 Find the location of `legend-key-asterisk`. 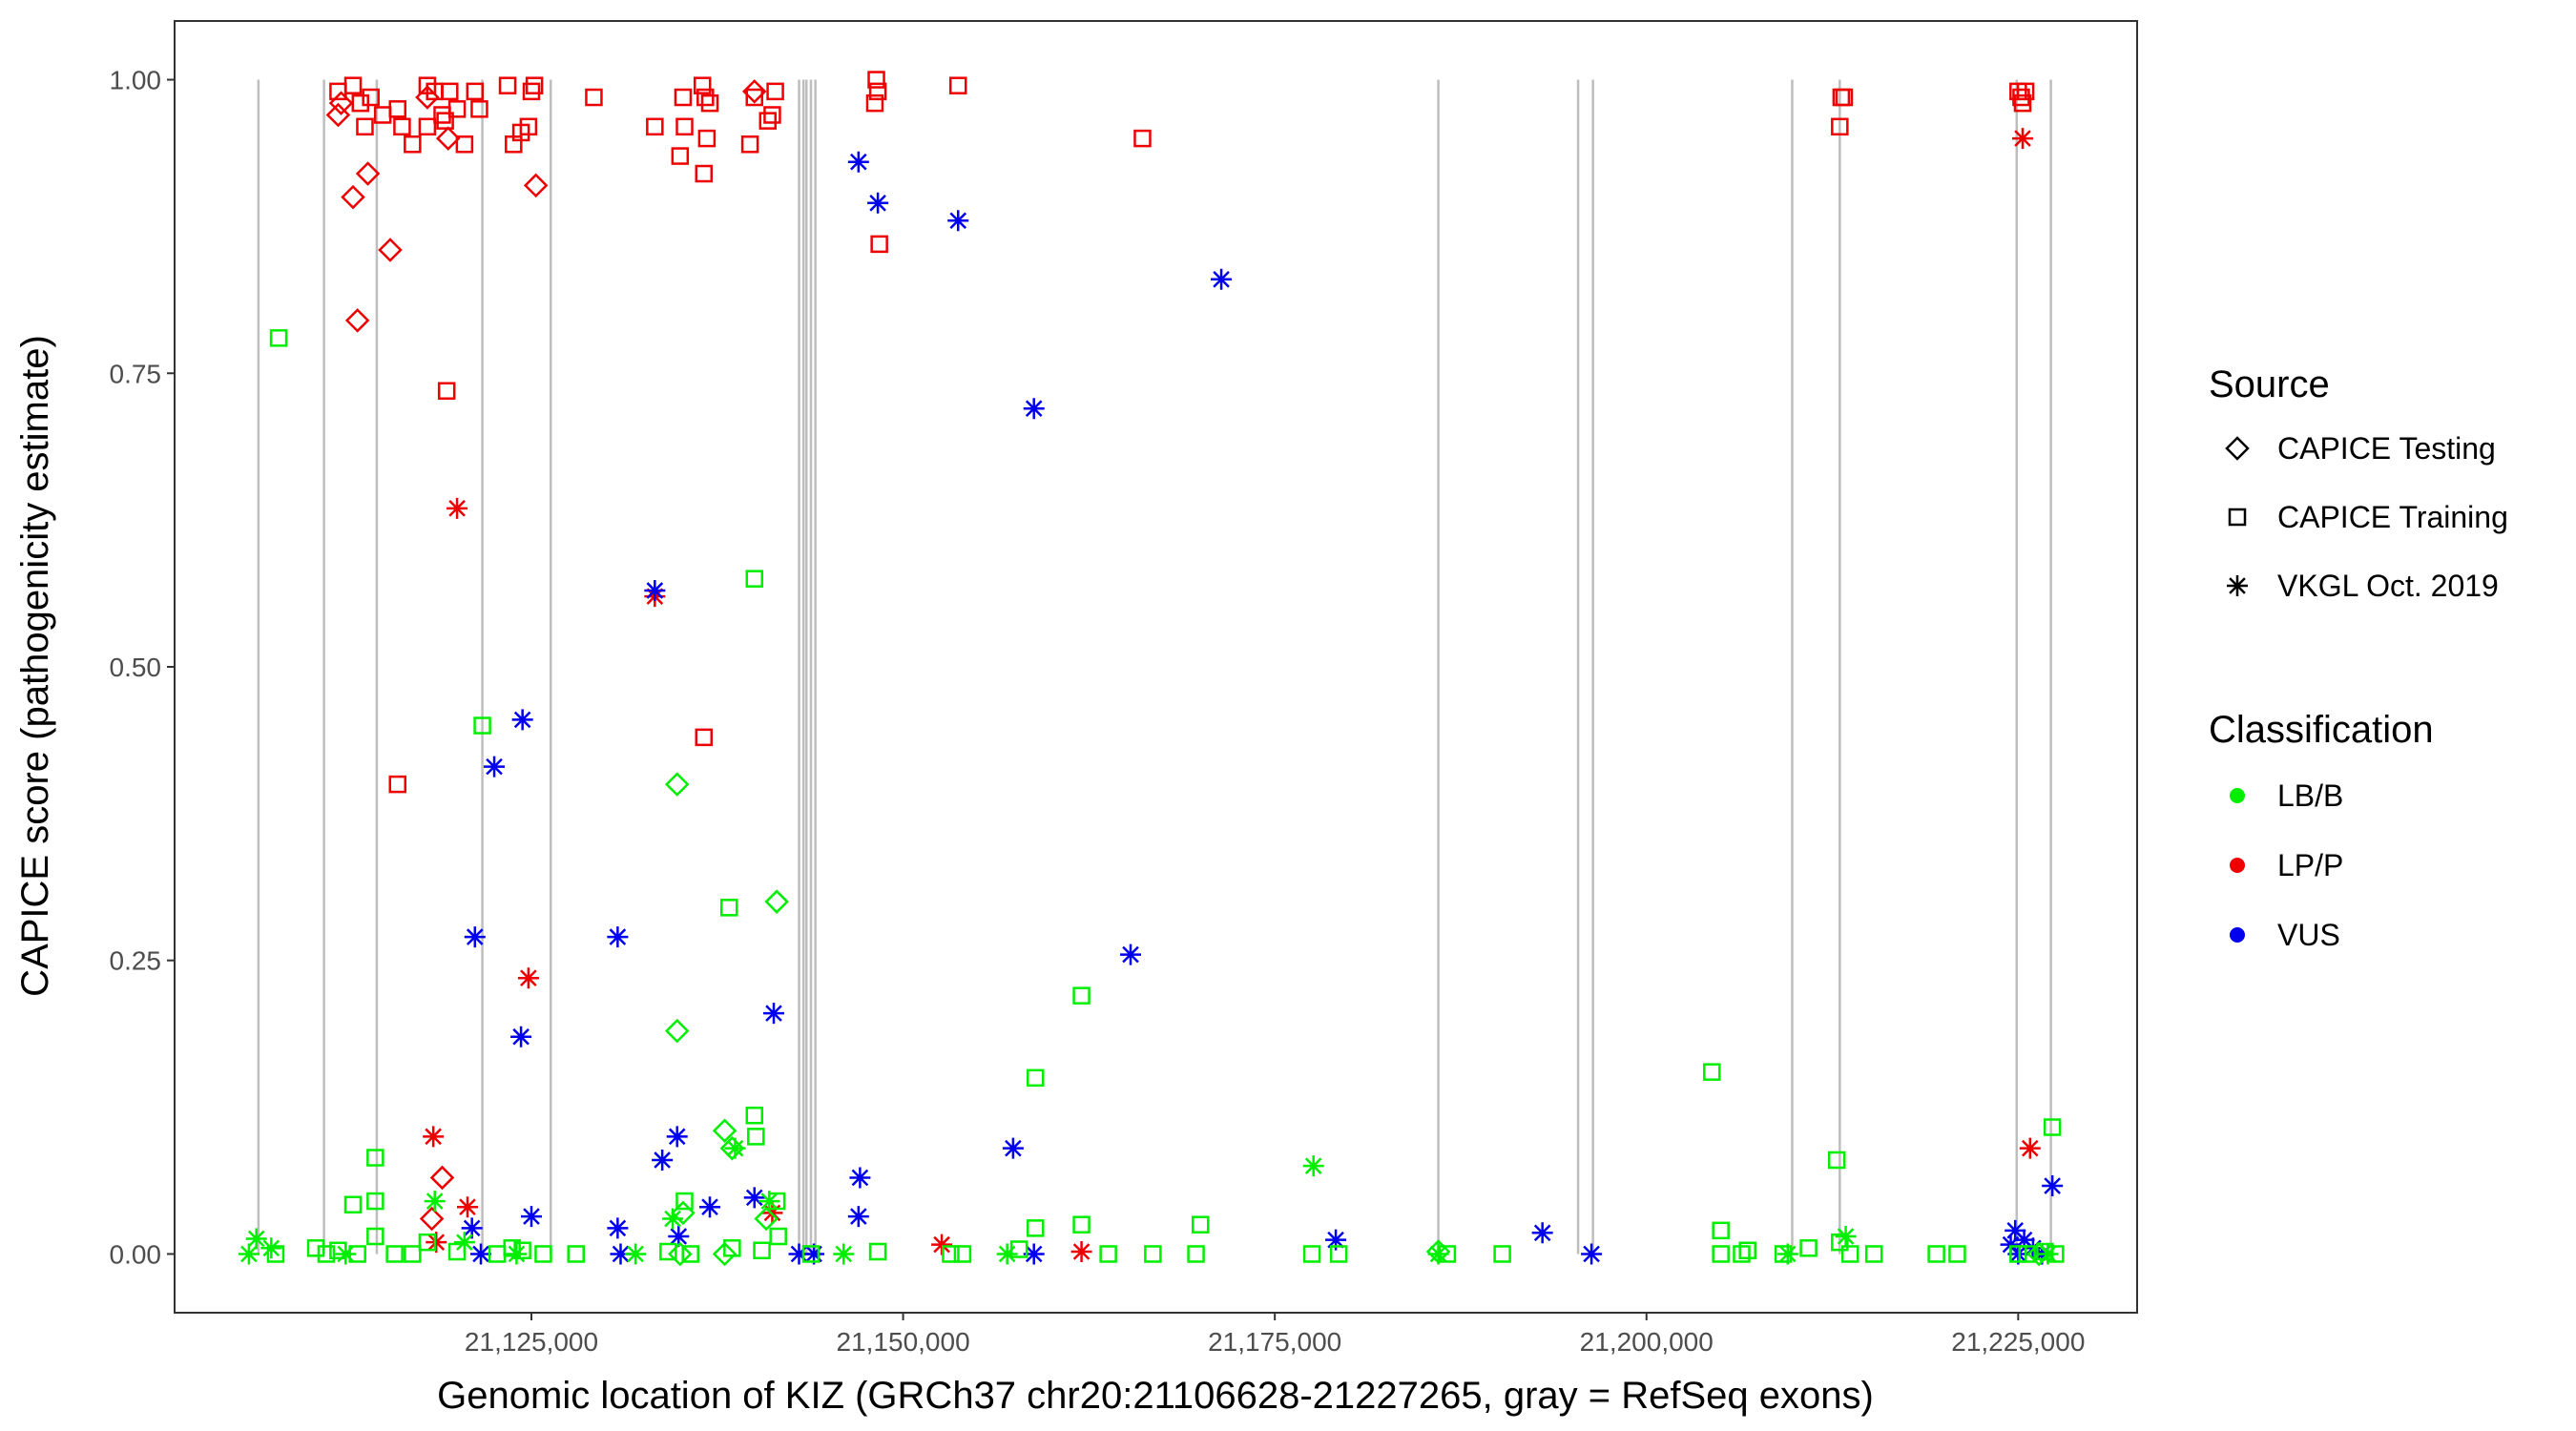

legend-key-asterisk is located at coordinates (2237, 585).